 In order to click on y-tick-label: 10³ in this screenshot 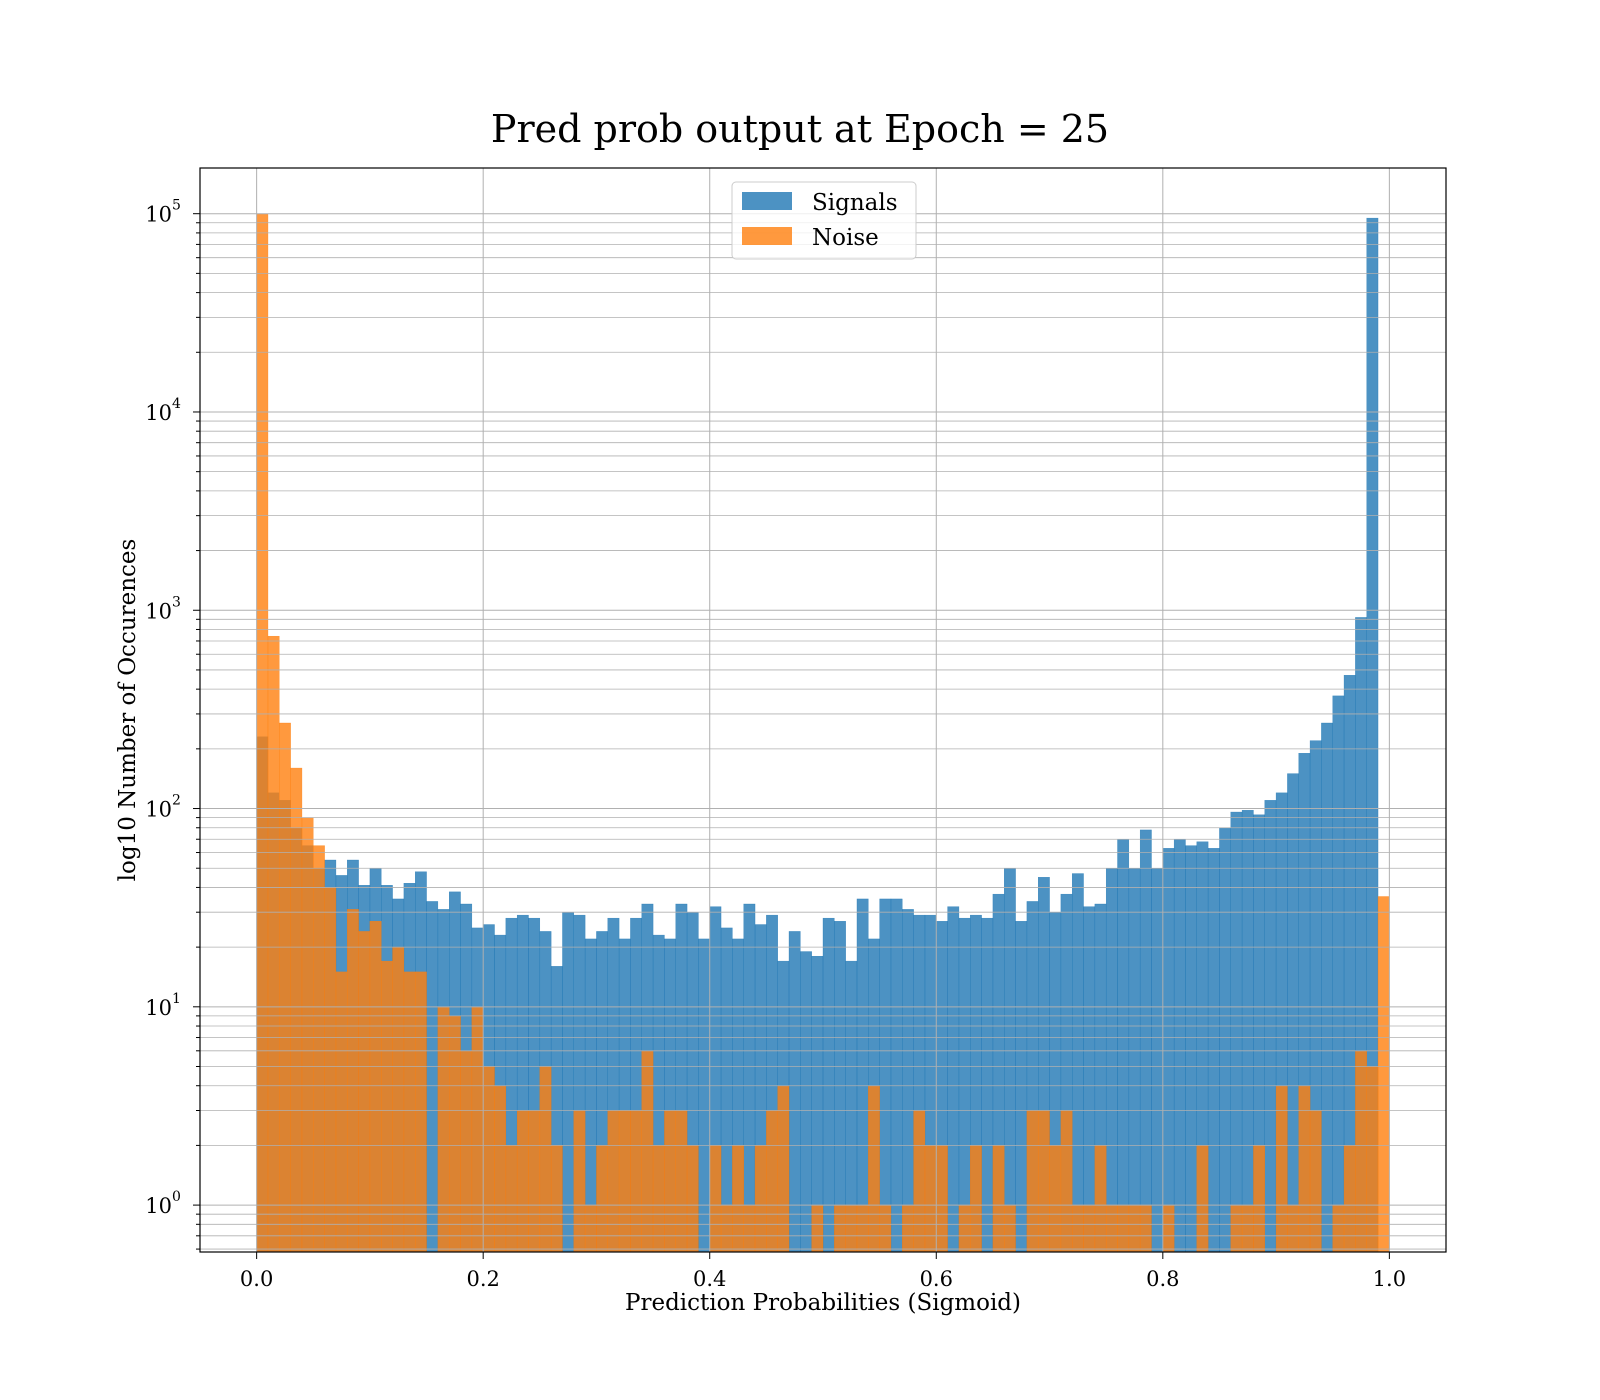, I will do `click(163, 608)`.